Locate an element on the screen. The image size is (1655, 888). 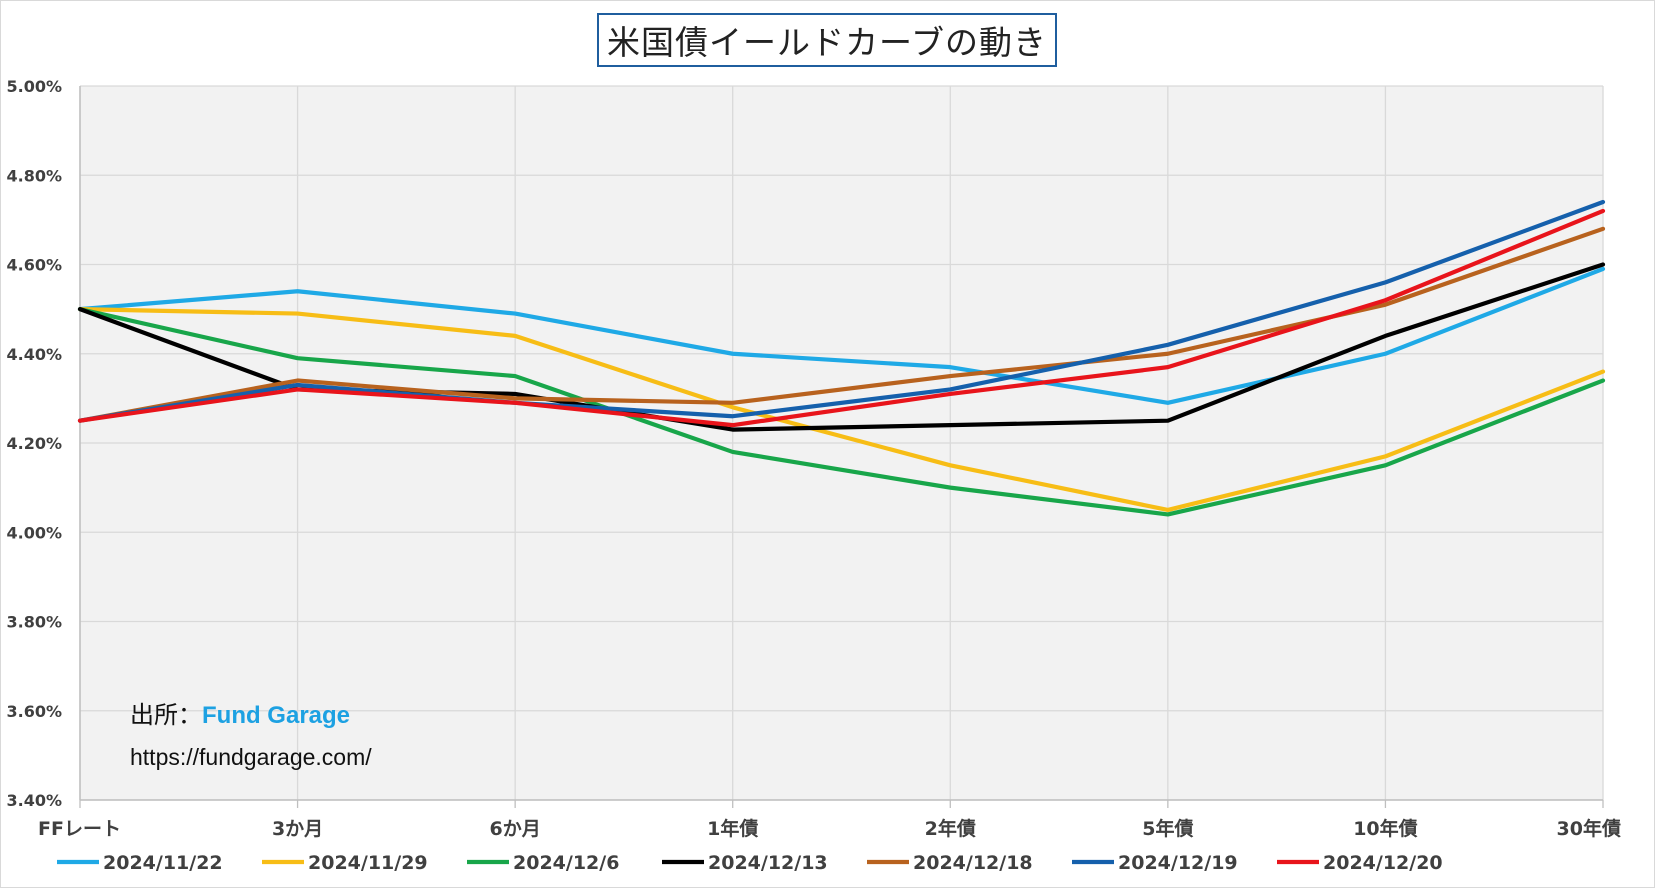
x-tick-label: 6か月 is located at coordinates (515, 829).